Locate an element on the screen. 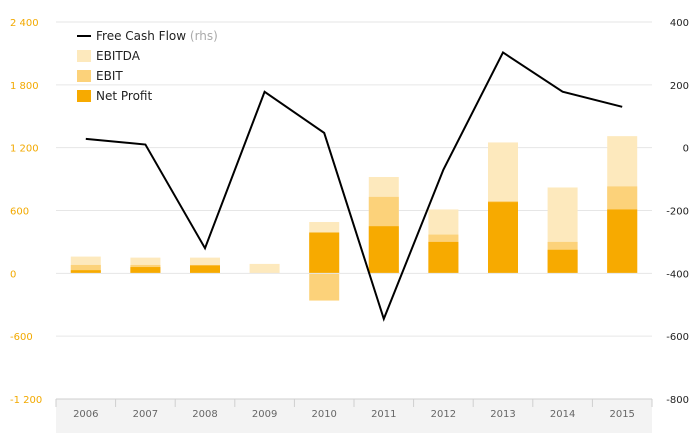 Image resolution: width=700 pixels, height=433 pixels. y-right-tick-label-6: 400 is located at coordinates (679, 23).